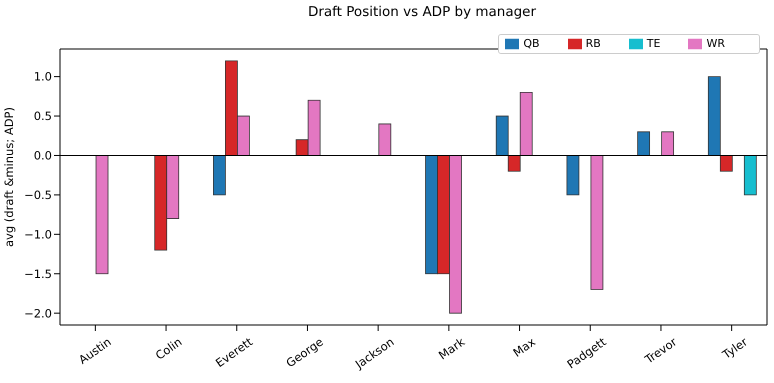 The height and width of the screenshot is (383, 774). Describe the element at coordinates (38, 234) in the screenshot. I see `y-tick-label: −1.0` at that location.